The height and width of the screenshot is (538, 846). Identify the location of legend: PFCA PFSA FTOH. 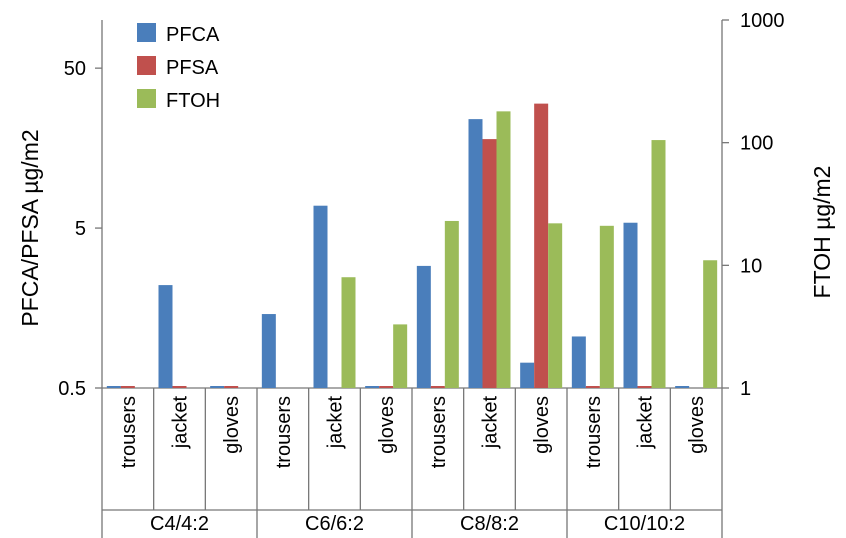
(178, 67).